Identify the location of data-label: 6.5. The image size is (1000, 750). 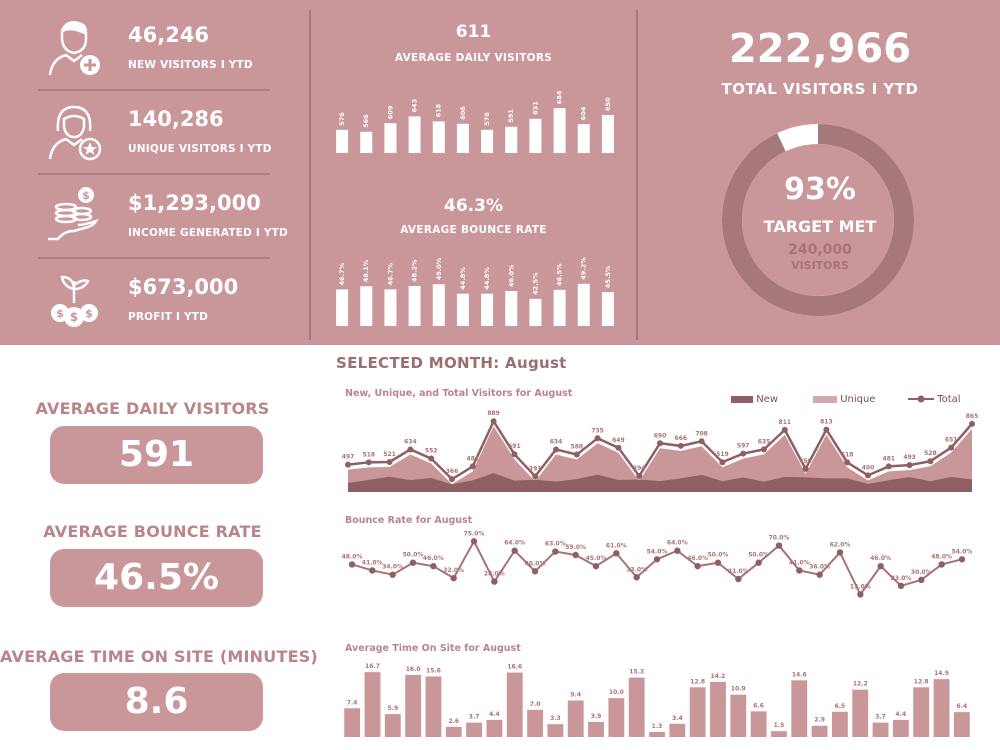
(840, 706).